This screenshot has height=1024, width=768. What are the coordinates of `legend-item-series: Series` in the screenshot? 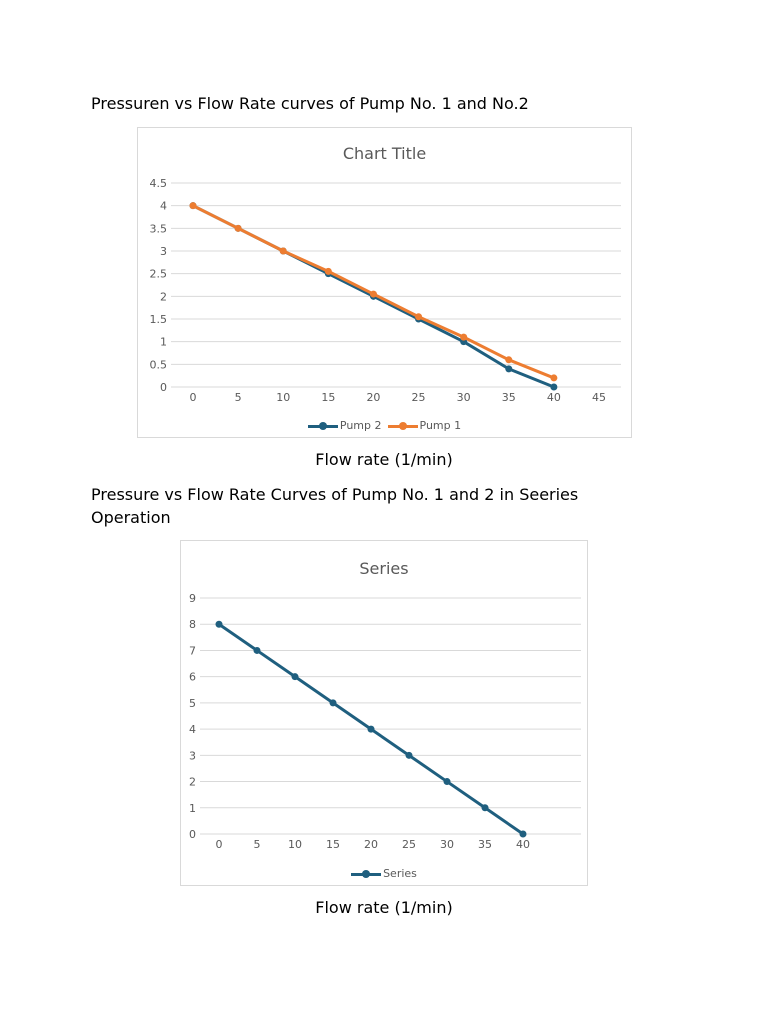 It's located at (384, 873).